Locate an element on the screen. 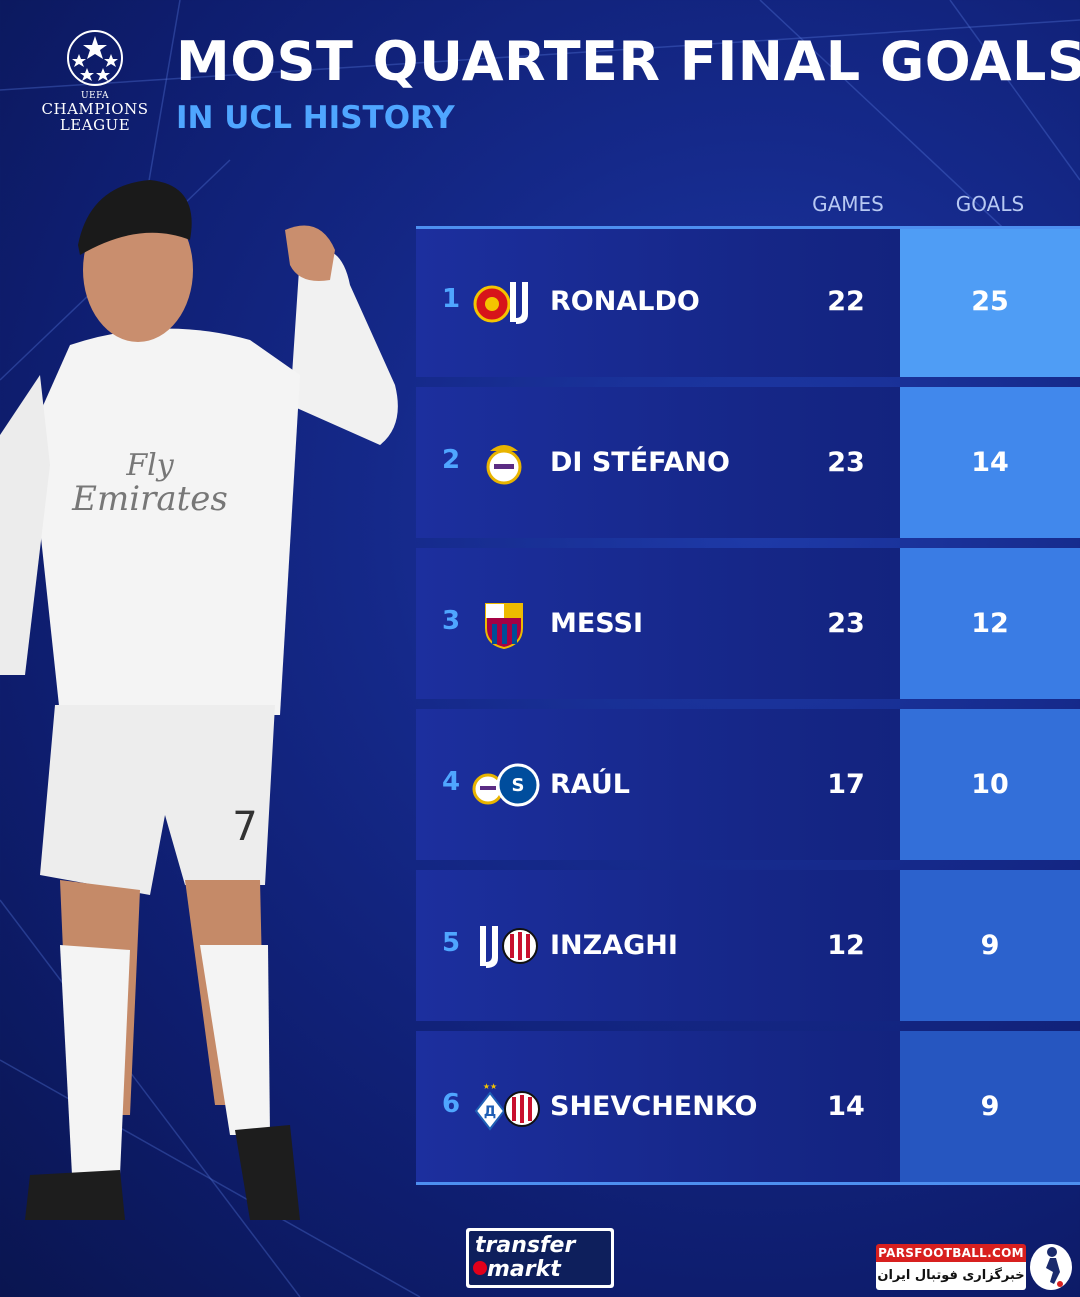  svg-text: Д is located at coordinates (490, 1112).